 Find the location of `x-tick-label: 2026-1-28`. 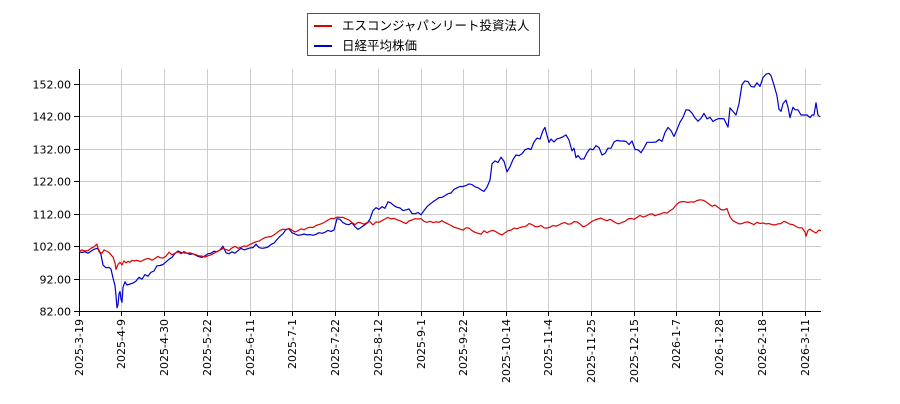

x-tick-label: 2026-1-28 is located at coordinates (719, 347).